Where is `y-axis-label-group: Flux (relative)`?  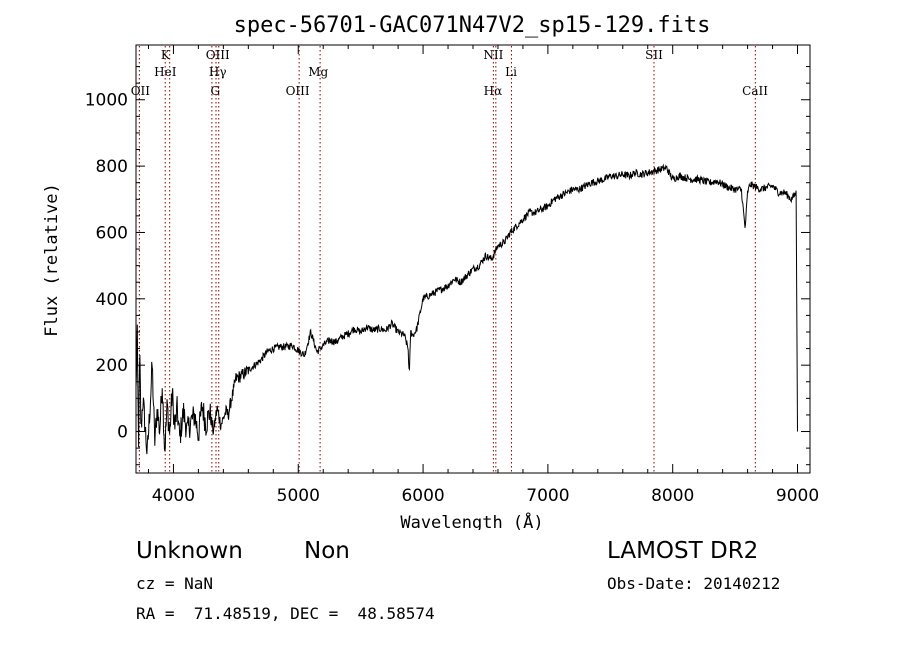 y-axis-label-group: Flux (relative) is located at coordinates (52, 260).